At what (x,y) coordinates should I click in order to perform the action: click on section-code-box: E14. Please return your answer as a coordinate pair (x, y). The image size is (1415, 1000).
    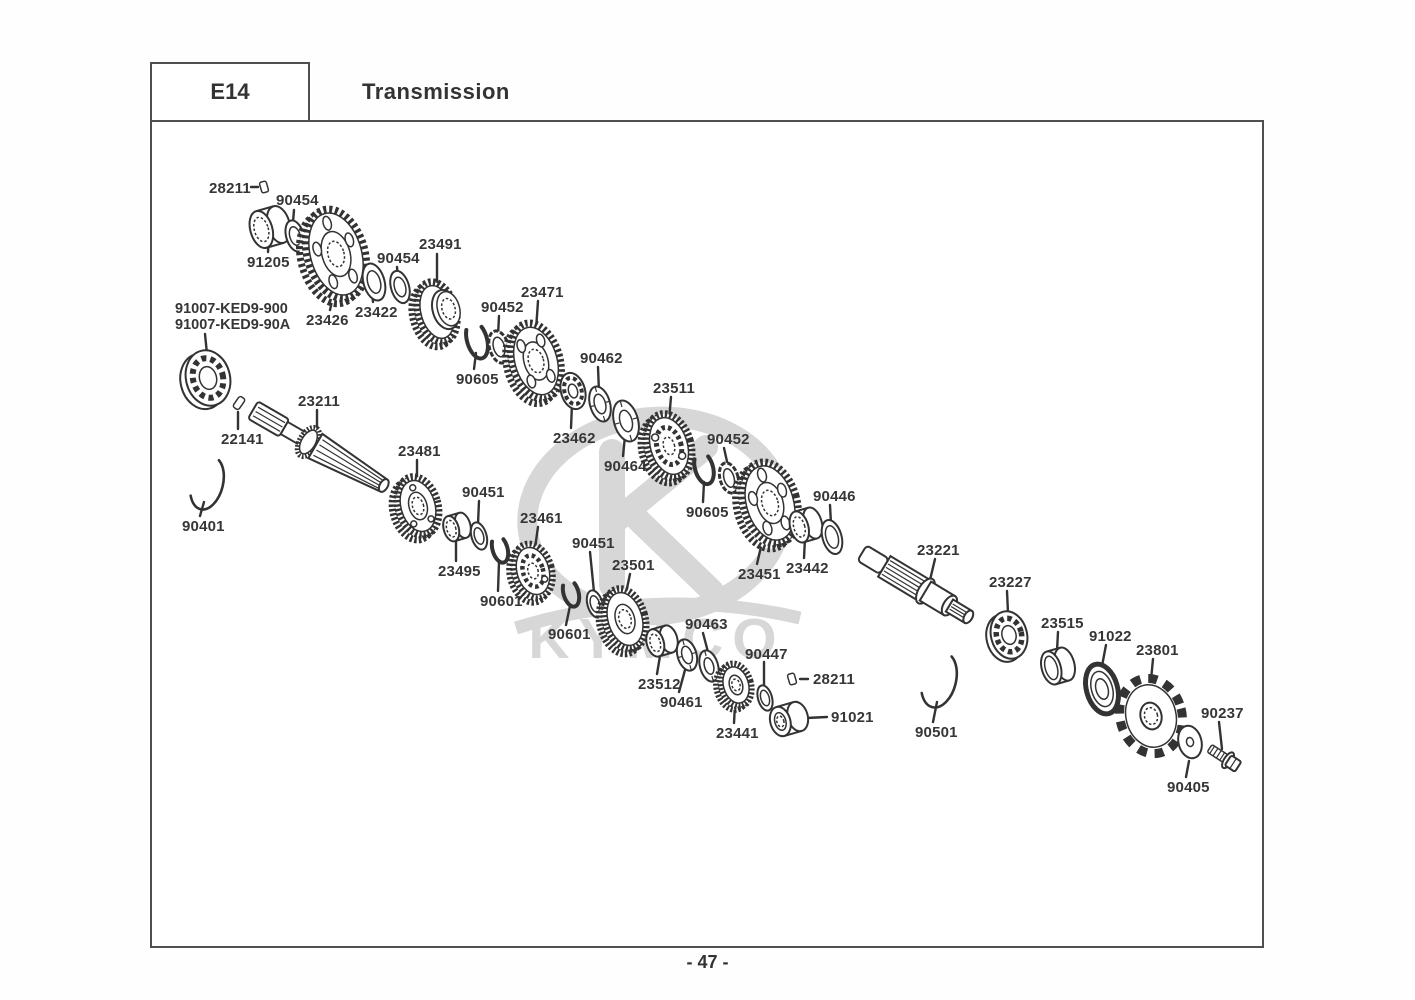
    Looking at the image, I should click on (230, 92).